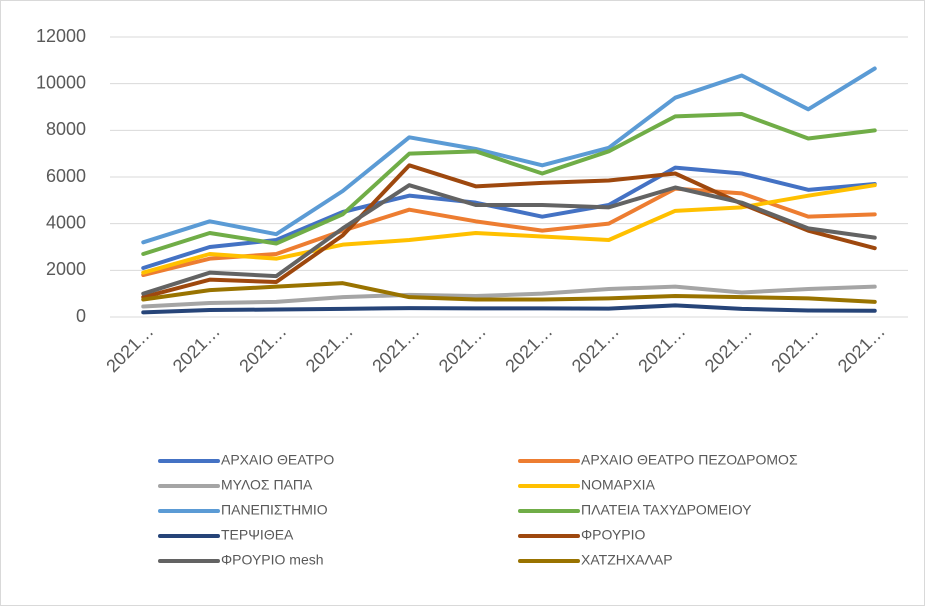 The height and width of the screenshot is (606, 925). What do you see at coordinates (66, 176) in the screenshot?
I see `y-tick-label: 6000` at bounding box center [66, 176].